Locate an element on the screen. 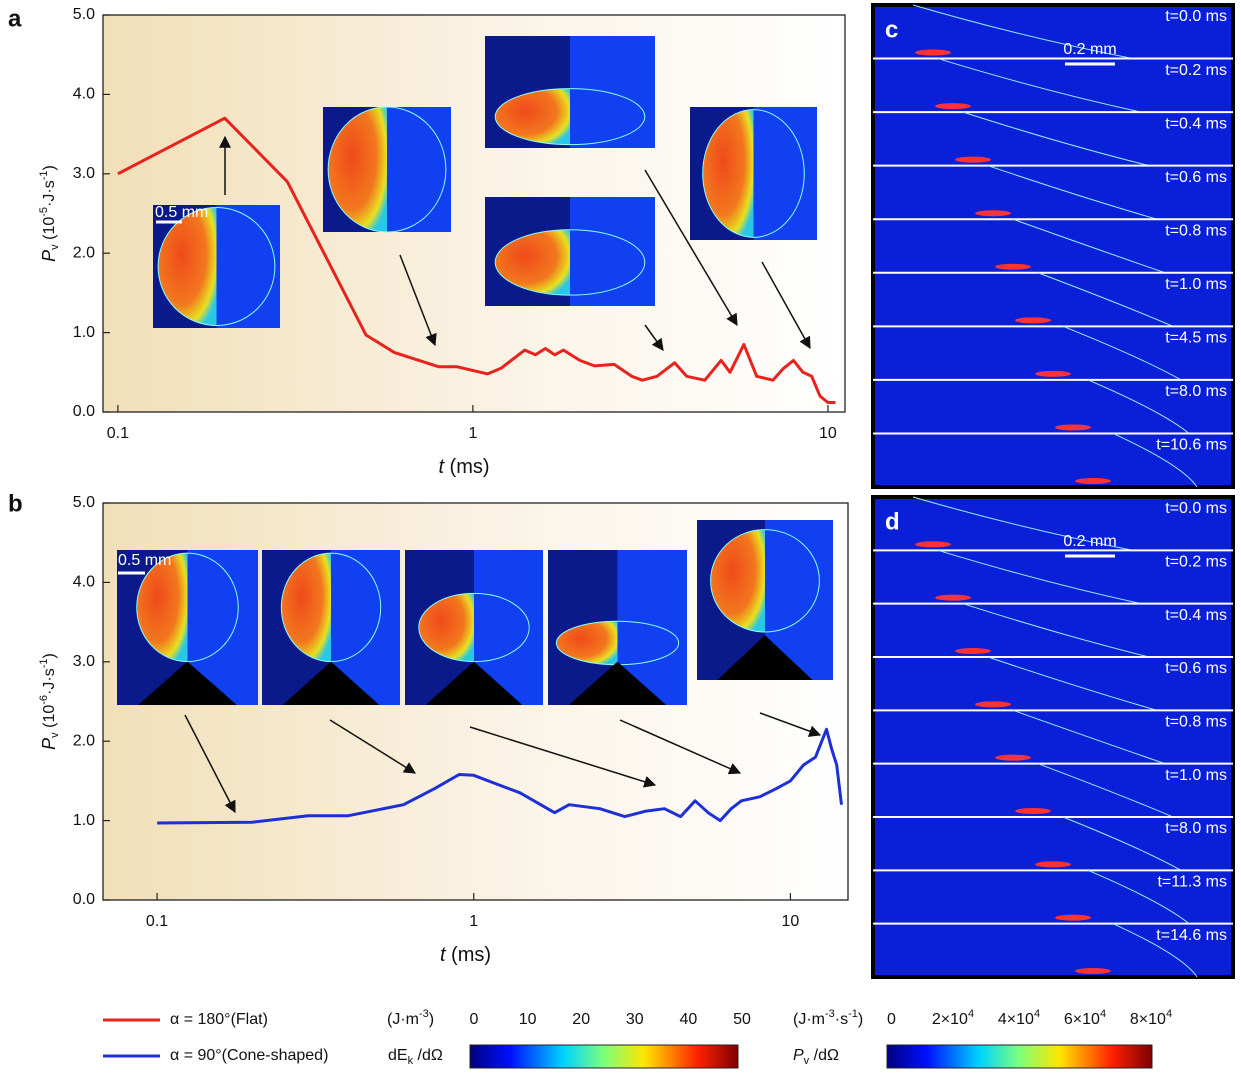  panel-letter: a is located at coordinates (15, 18).